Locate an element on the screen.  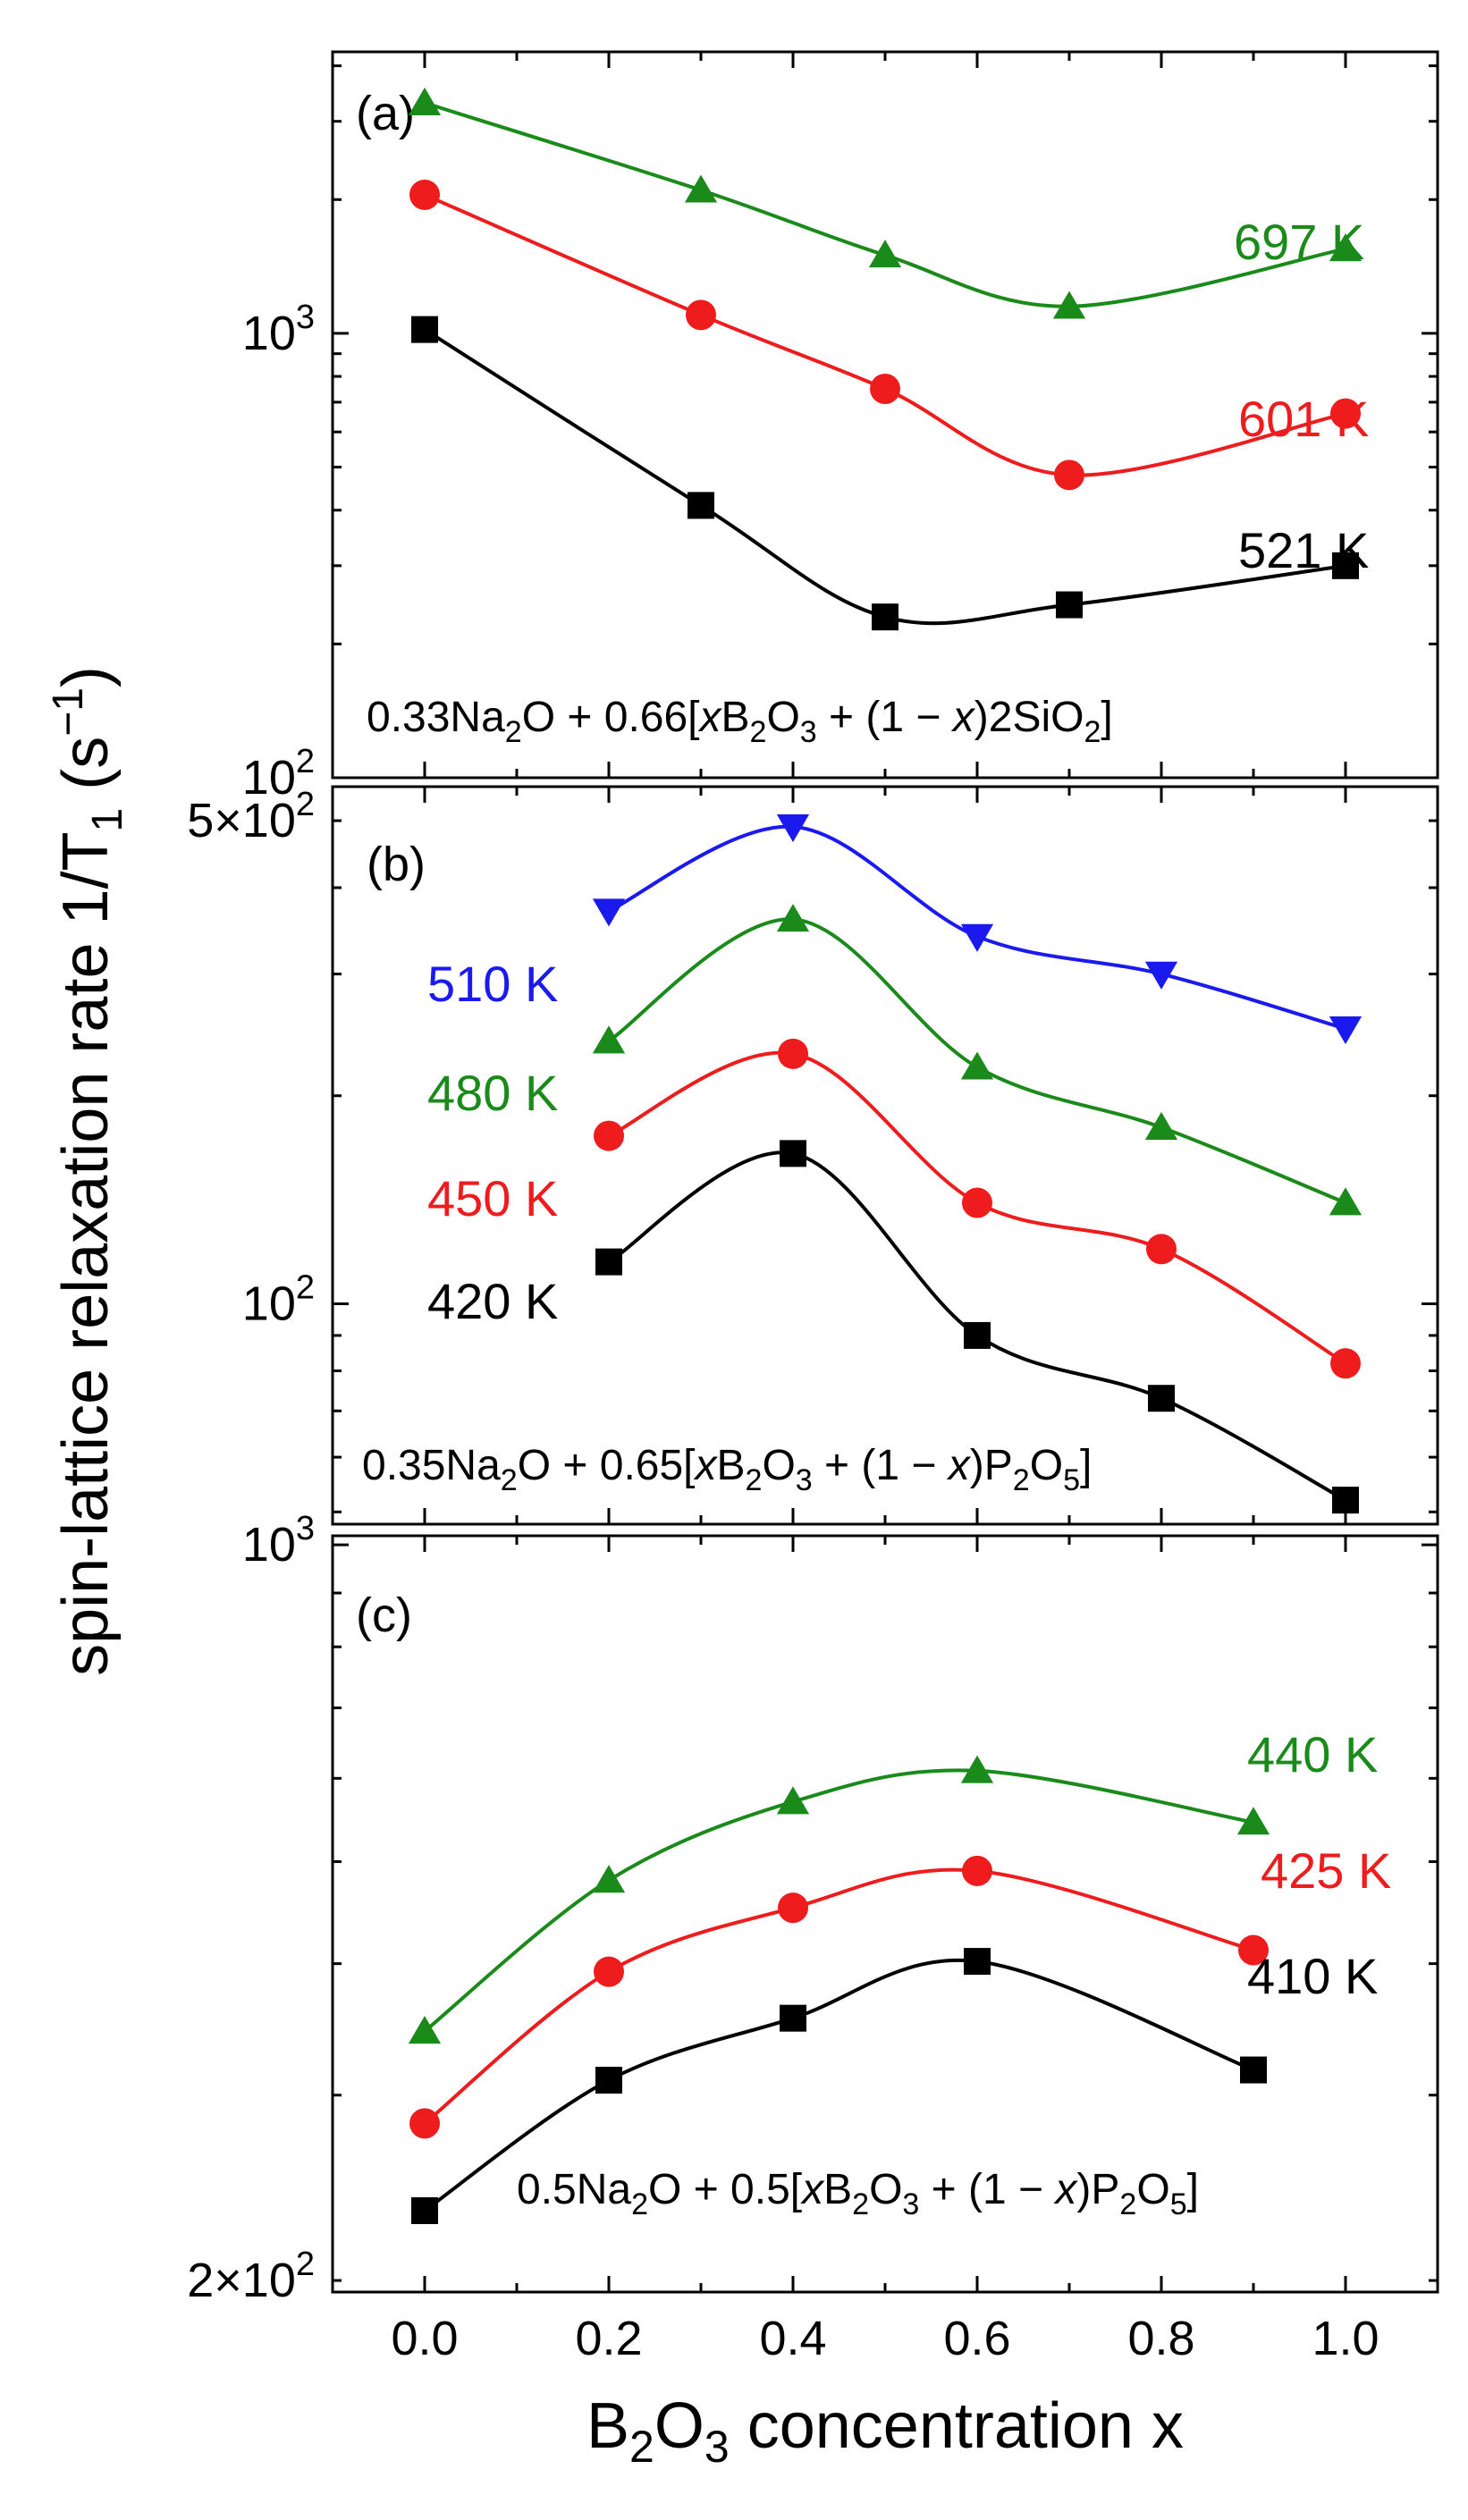
composition-label: 0.35Na2O + 0.65[xB2O3 + (1 − x)P2O5] is located at coordinates (727, 1469).